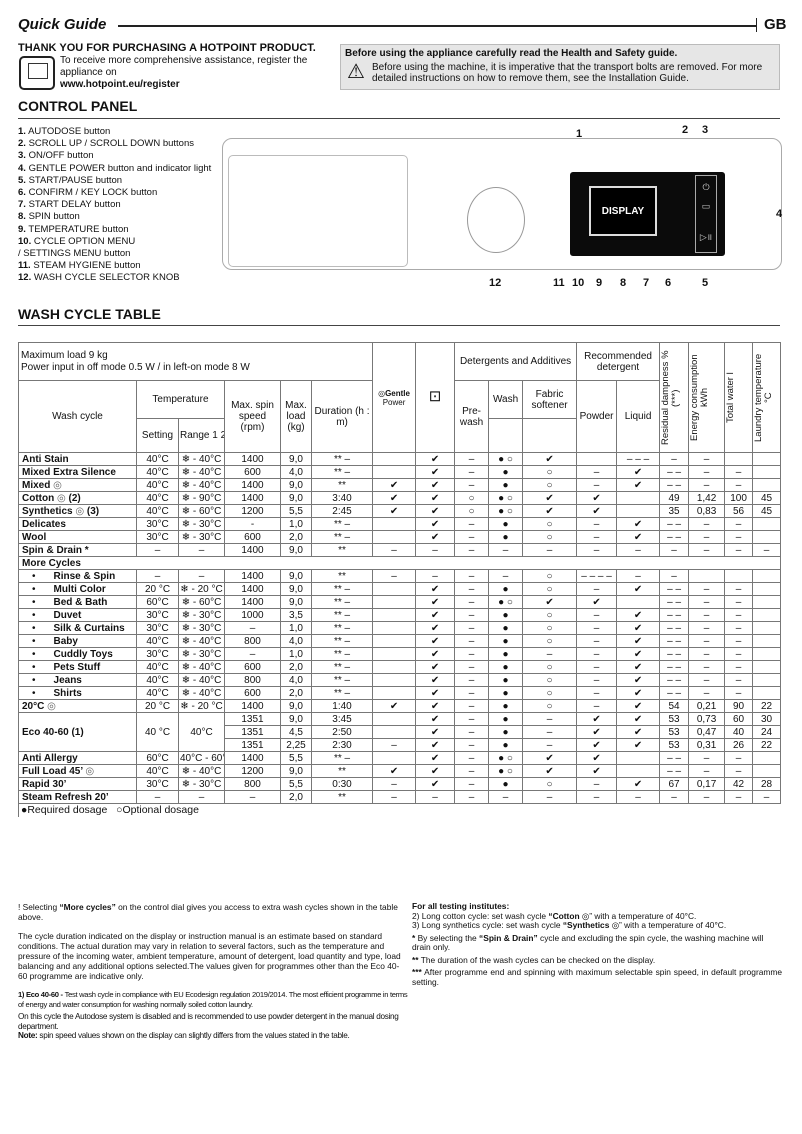 This screenshot has height=1134, width=802. Describe the element at coordinates (767, 732) in the screenshot. I see `table-cell: 24` at that location.